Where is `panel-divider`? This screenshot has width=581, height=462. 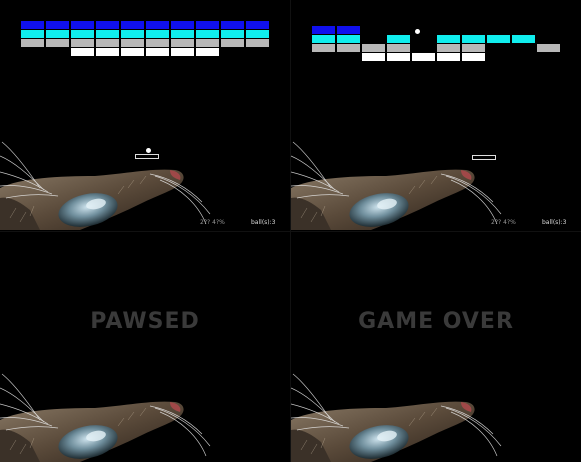
panel-divider is located at coordinates (290, 231).